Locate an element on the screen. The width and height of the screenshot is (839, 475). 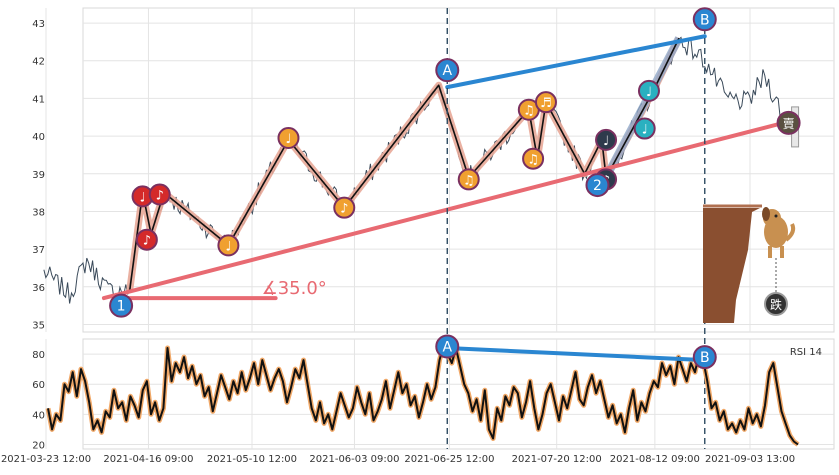
pattern-point-marker: 2 is located at coordinates (597, 185).